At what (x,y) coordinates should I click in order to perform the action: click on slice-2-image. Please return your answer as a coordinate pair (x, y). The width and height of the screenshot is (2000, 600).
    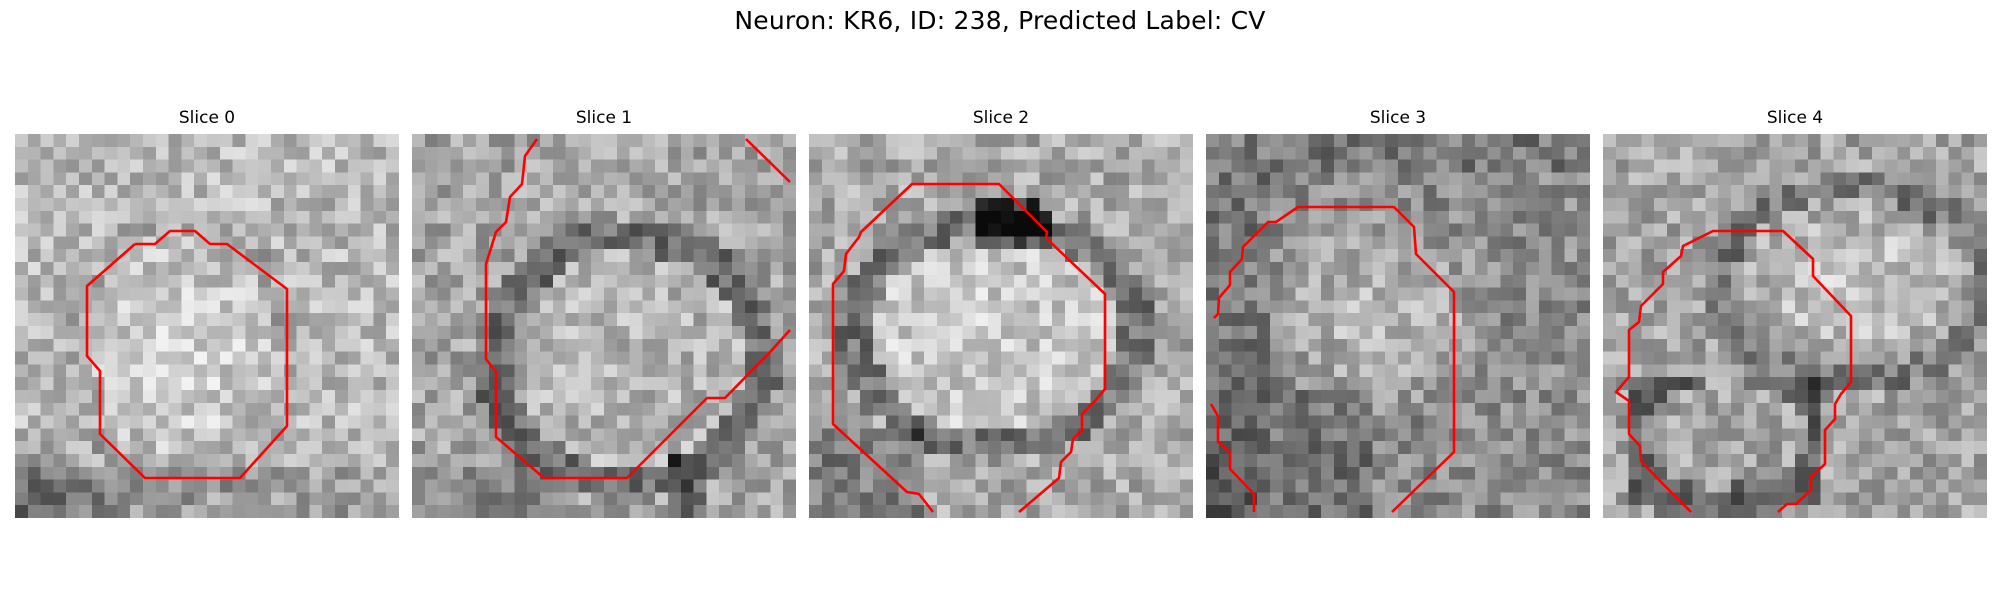
    Looking at the image, I should click on (1001, 326).